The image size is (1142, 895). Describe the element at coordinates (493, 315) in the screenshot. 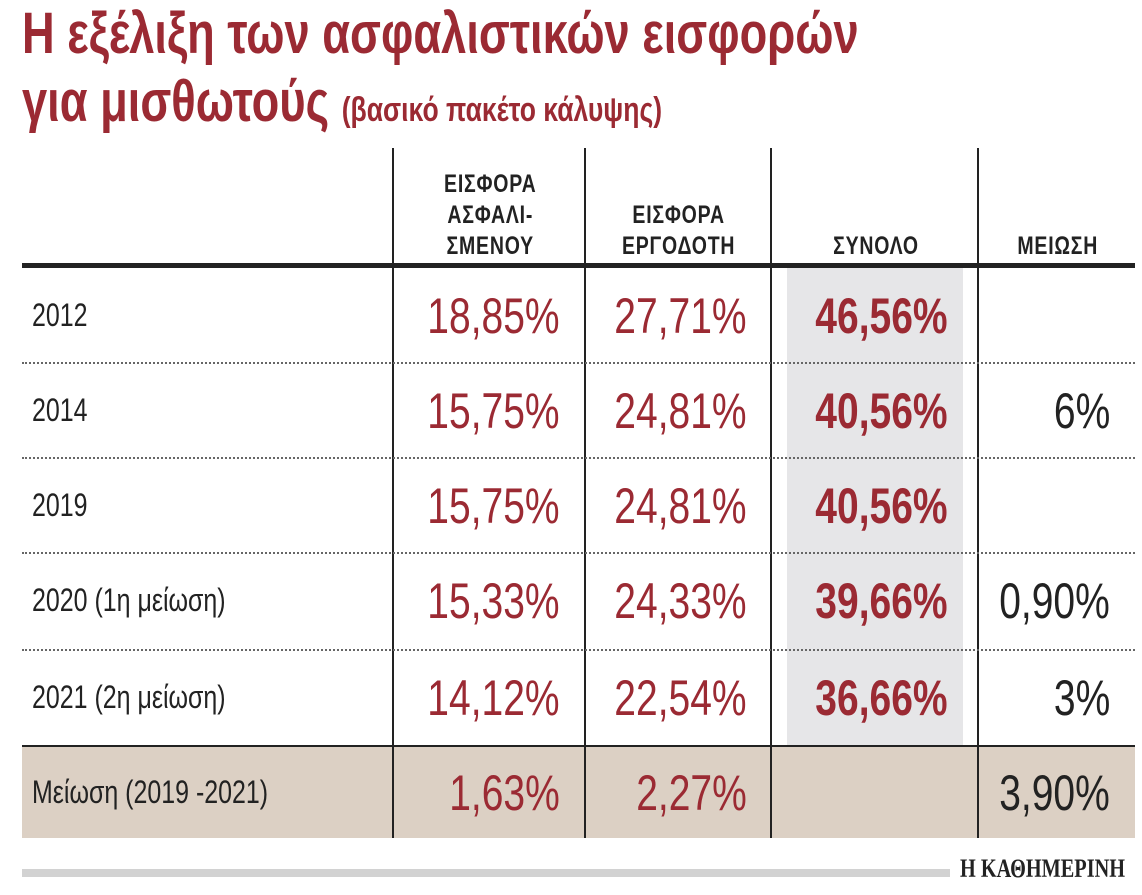

I see `employee-value: 18,85%` at that location.